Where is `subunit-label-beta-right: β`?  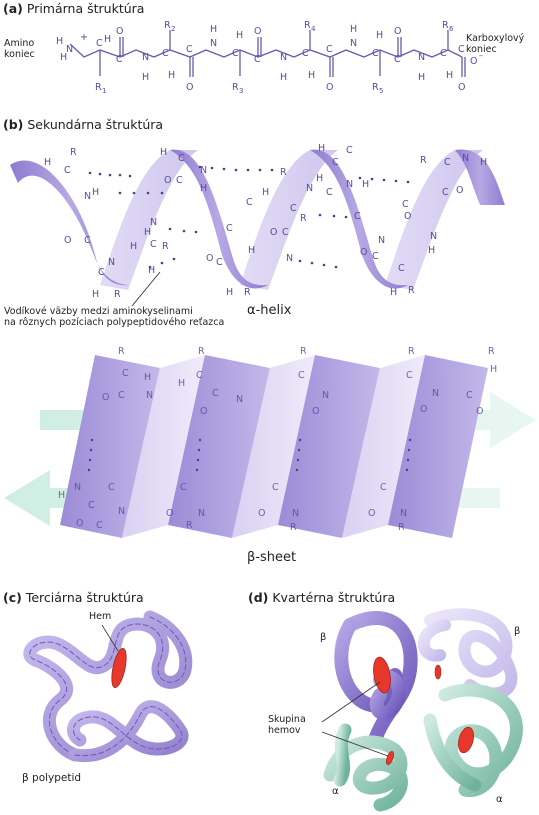 subunit-label-beta-right: β is located at coordinates (517, 631).